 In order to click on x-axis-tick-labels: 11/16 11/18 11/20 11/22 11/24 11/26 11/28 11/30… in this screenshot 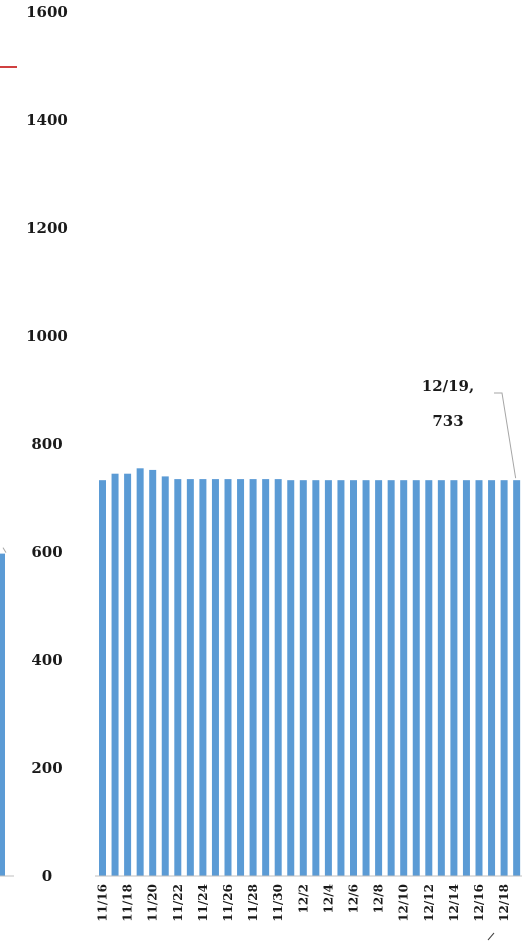, I will do `click(304, 903)`.